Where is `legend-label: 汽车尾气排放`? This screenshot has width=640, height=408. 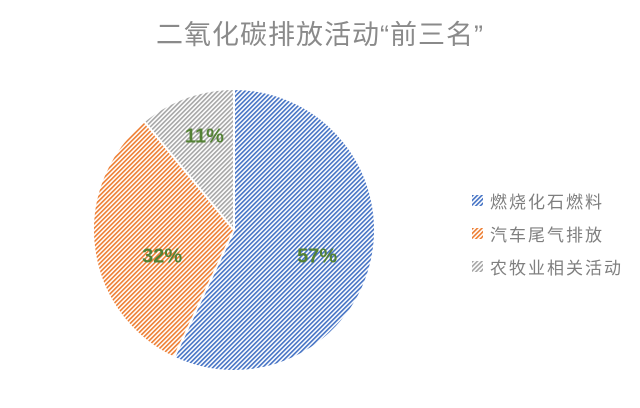 legend-label: 汽车尾气排放 is located at coordinates (547, 235).